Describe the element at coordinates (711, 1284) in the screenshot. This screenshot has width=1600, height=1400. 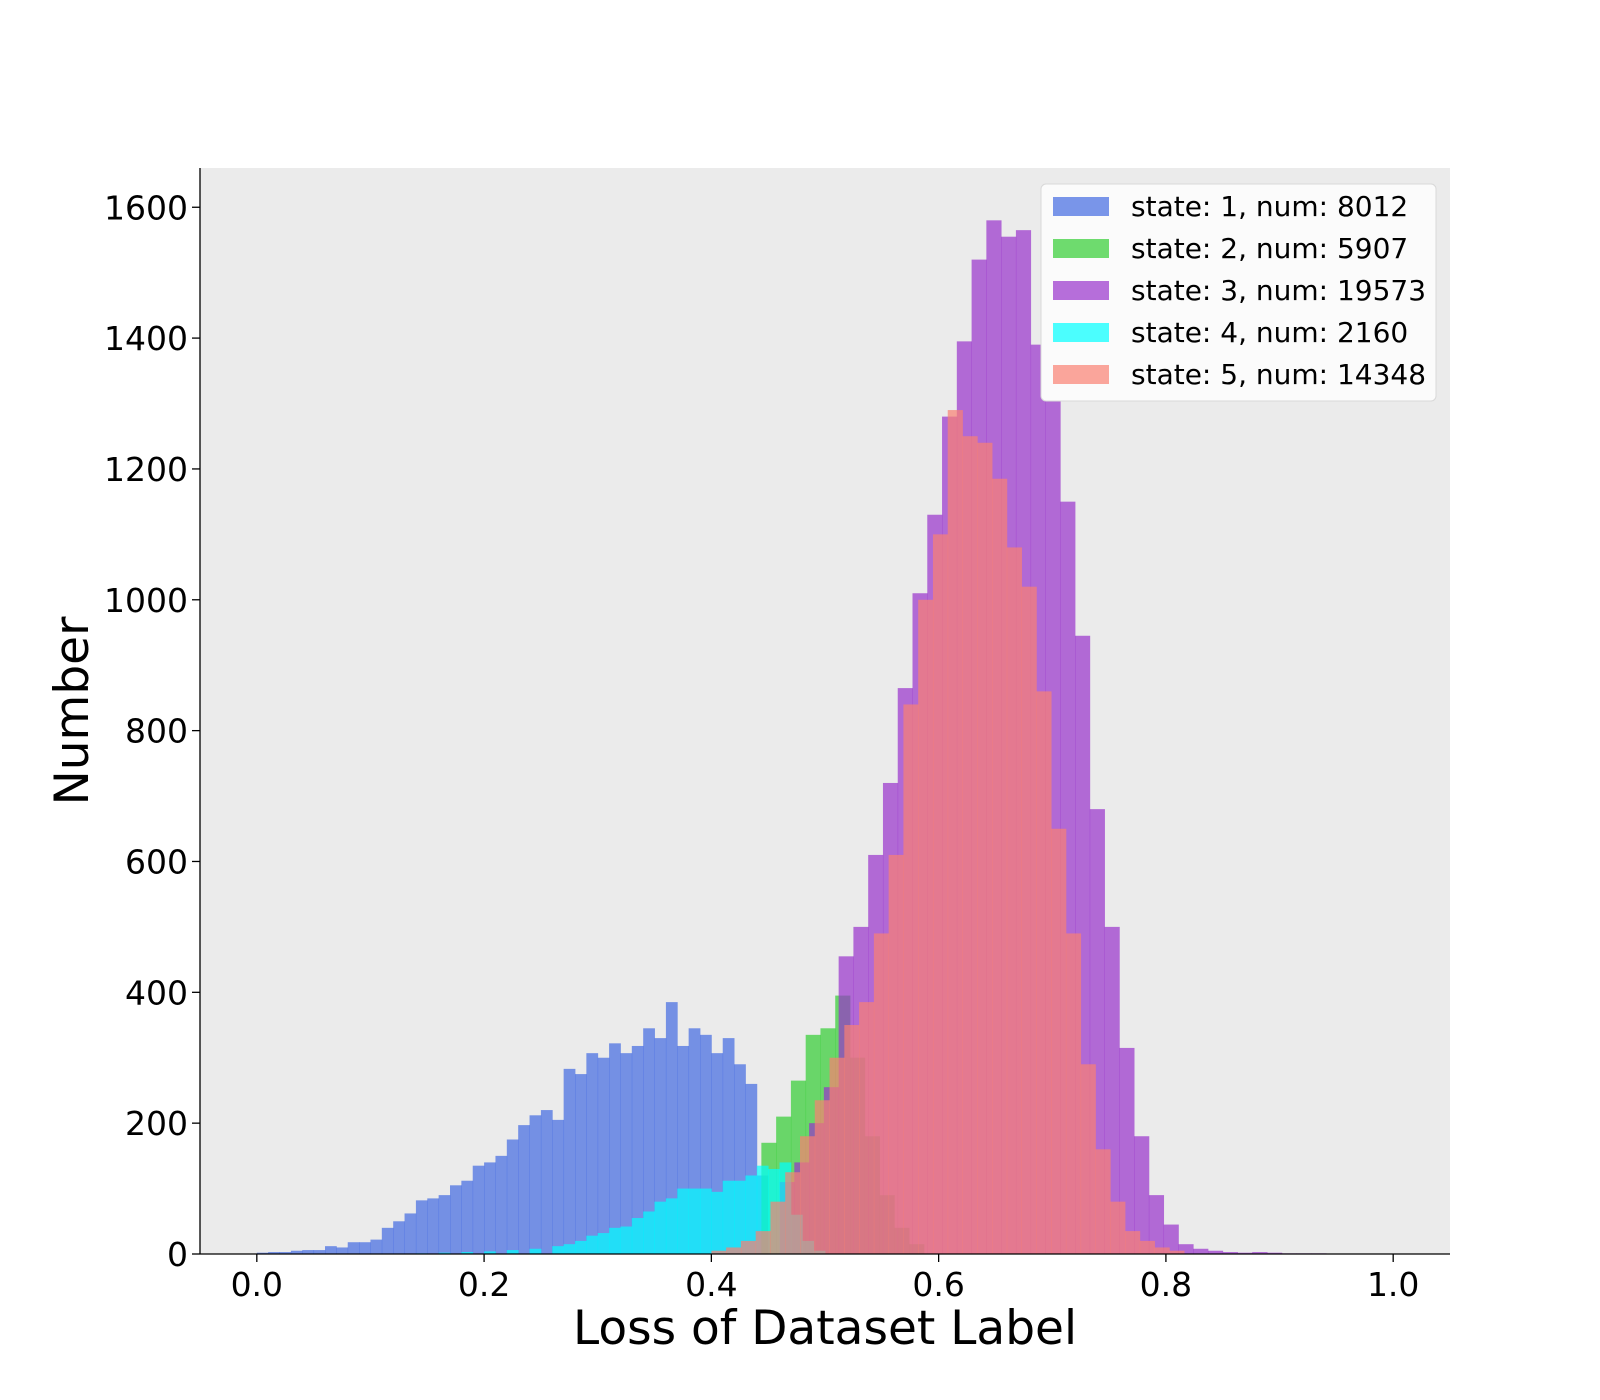
I see `x-tick-label: 0.4` at that location.